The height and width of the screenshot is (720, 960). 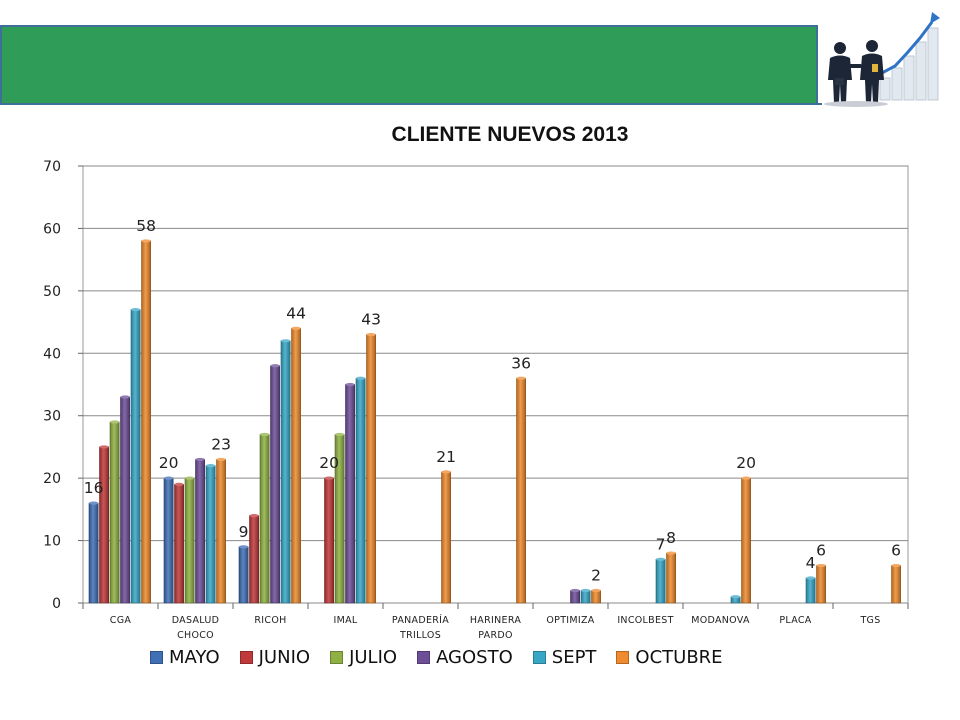 I want to click on legend-item-octubre: OCTUBRE, so click(x=669, y=657).